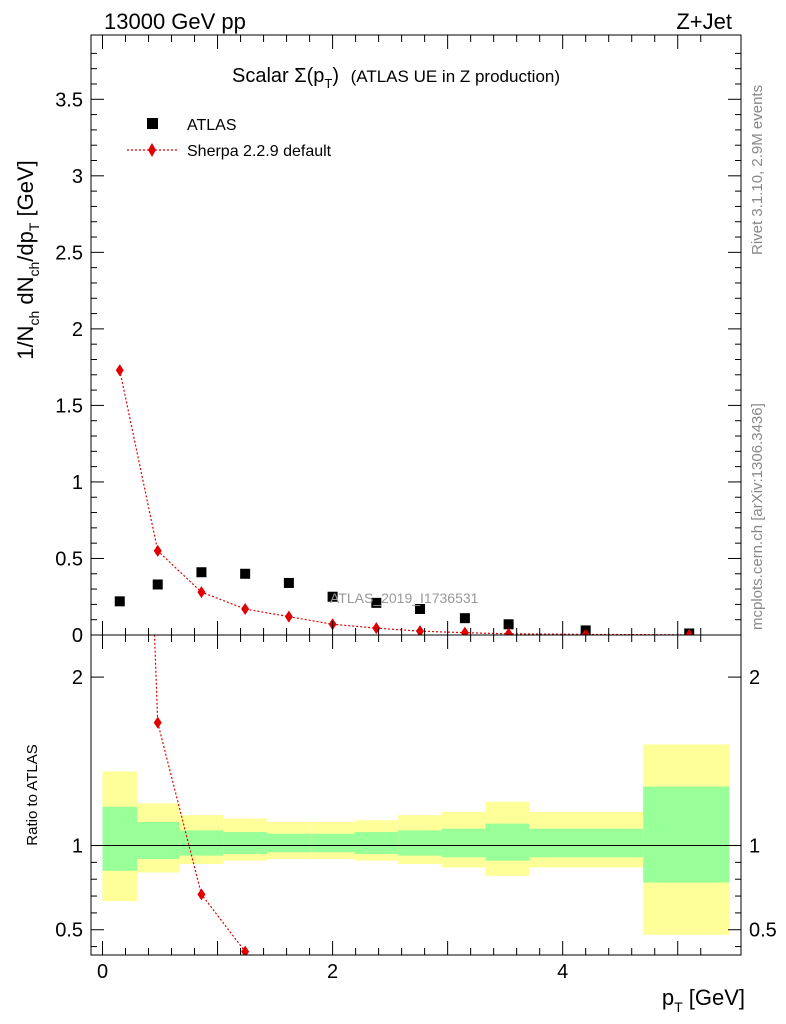 The height and width of the screenshot is (1024, 786). Describe the element at coordinates (77, 330) in the screenshot. I see `main-ytick-label: 2` at that location.